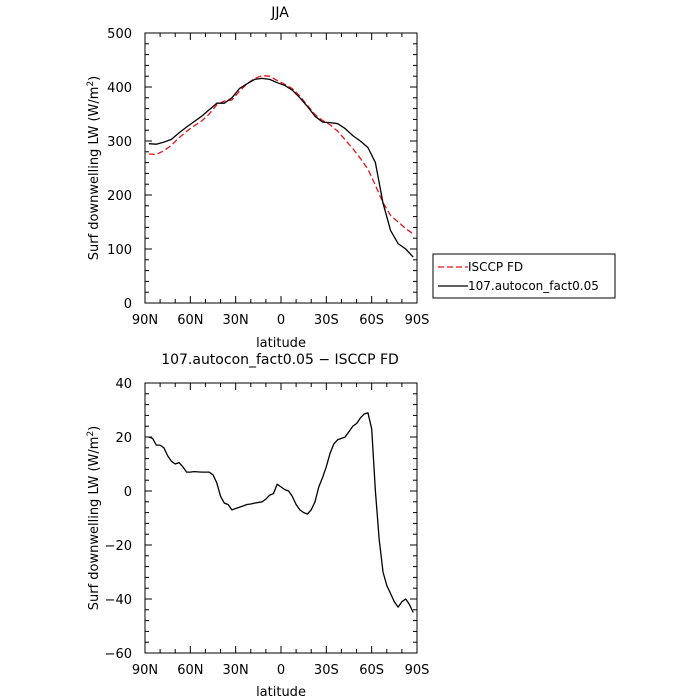 Image resolution: width=700 pixels, height=700 pixels. What do you see at coordinates (94, 518) in the screenshot?
I see `chart-bottom-ylabel: Surf downwelling LW (W/m2)` at bounding box center [94, 518].